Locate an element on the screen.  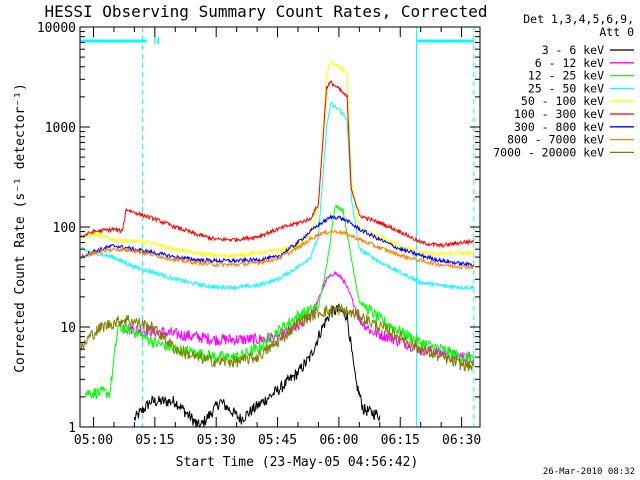
x-tick-label-2: 05:30 is located at coordinates (216, 440).